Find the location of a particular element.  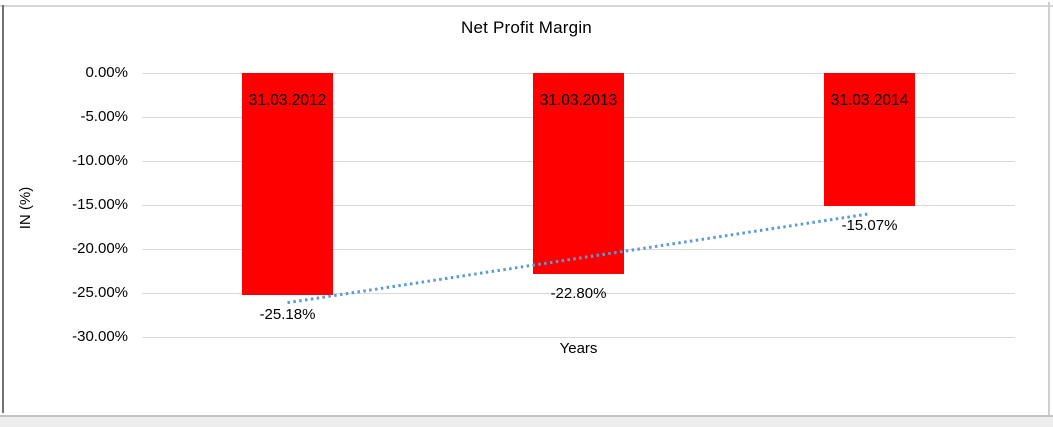

category-label: 31.03.2014 is located at coordinates (869, 100).